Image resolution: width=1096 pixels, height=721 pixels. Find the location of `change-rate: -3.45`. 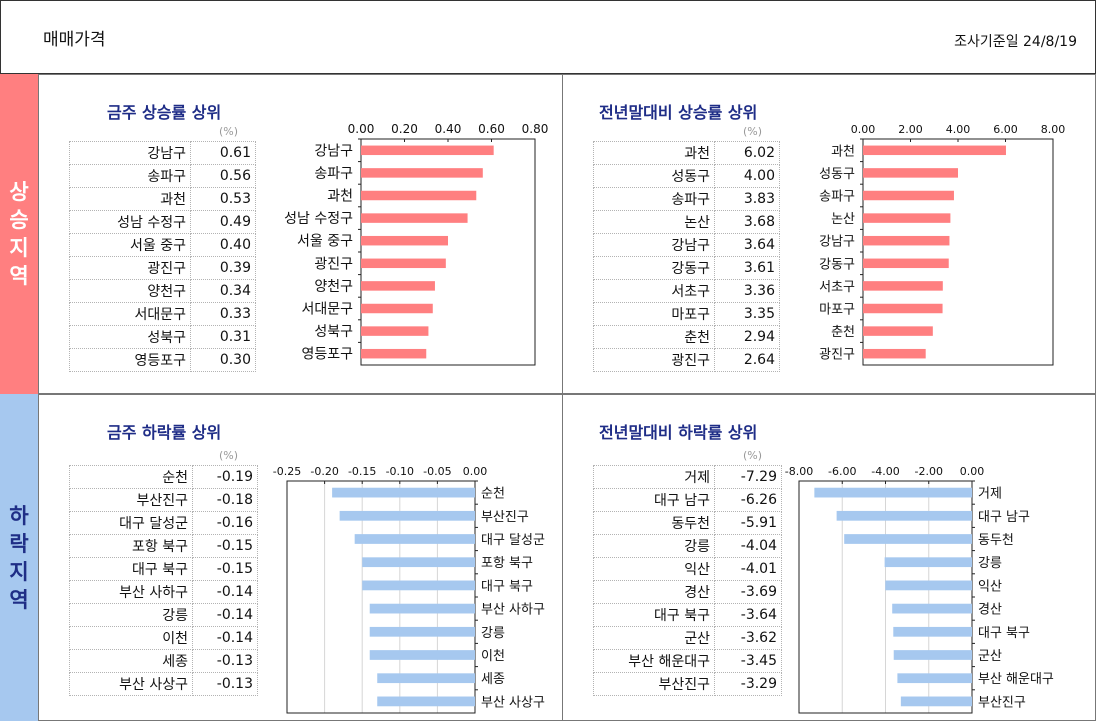

change-rate: -3.45 is located at coordinates (748, 661).